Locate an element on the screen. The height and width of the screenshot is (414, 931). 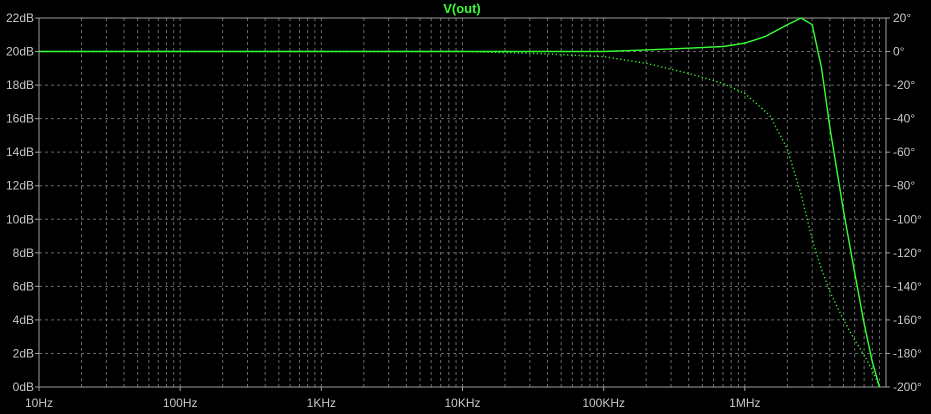
bottom-tick-label: 10KHz is located at coordinates (462, 403).